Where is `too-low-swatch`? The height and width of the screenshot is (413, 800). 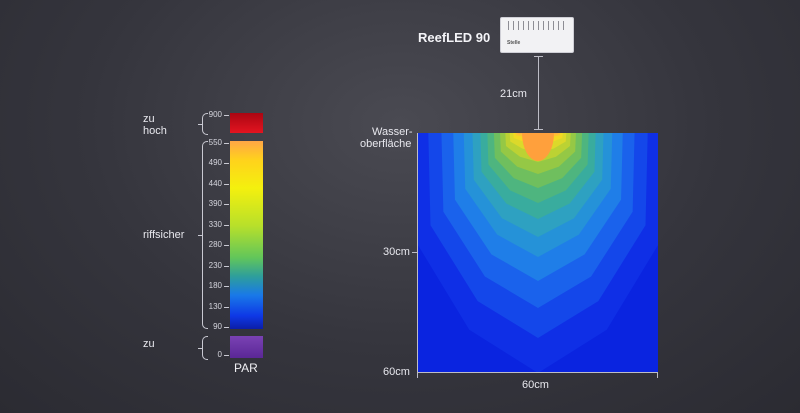 too-low-swatch is located at coordinates (246, 347).